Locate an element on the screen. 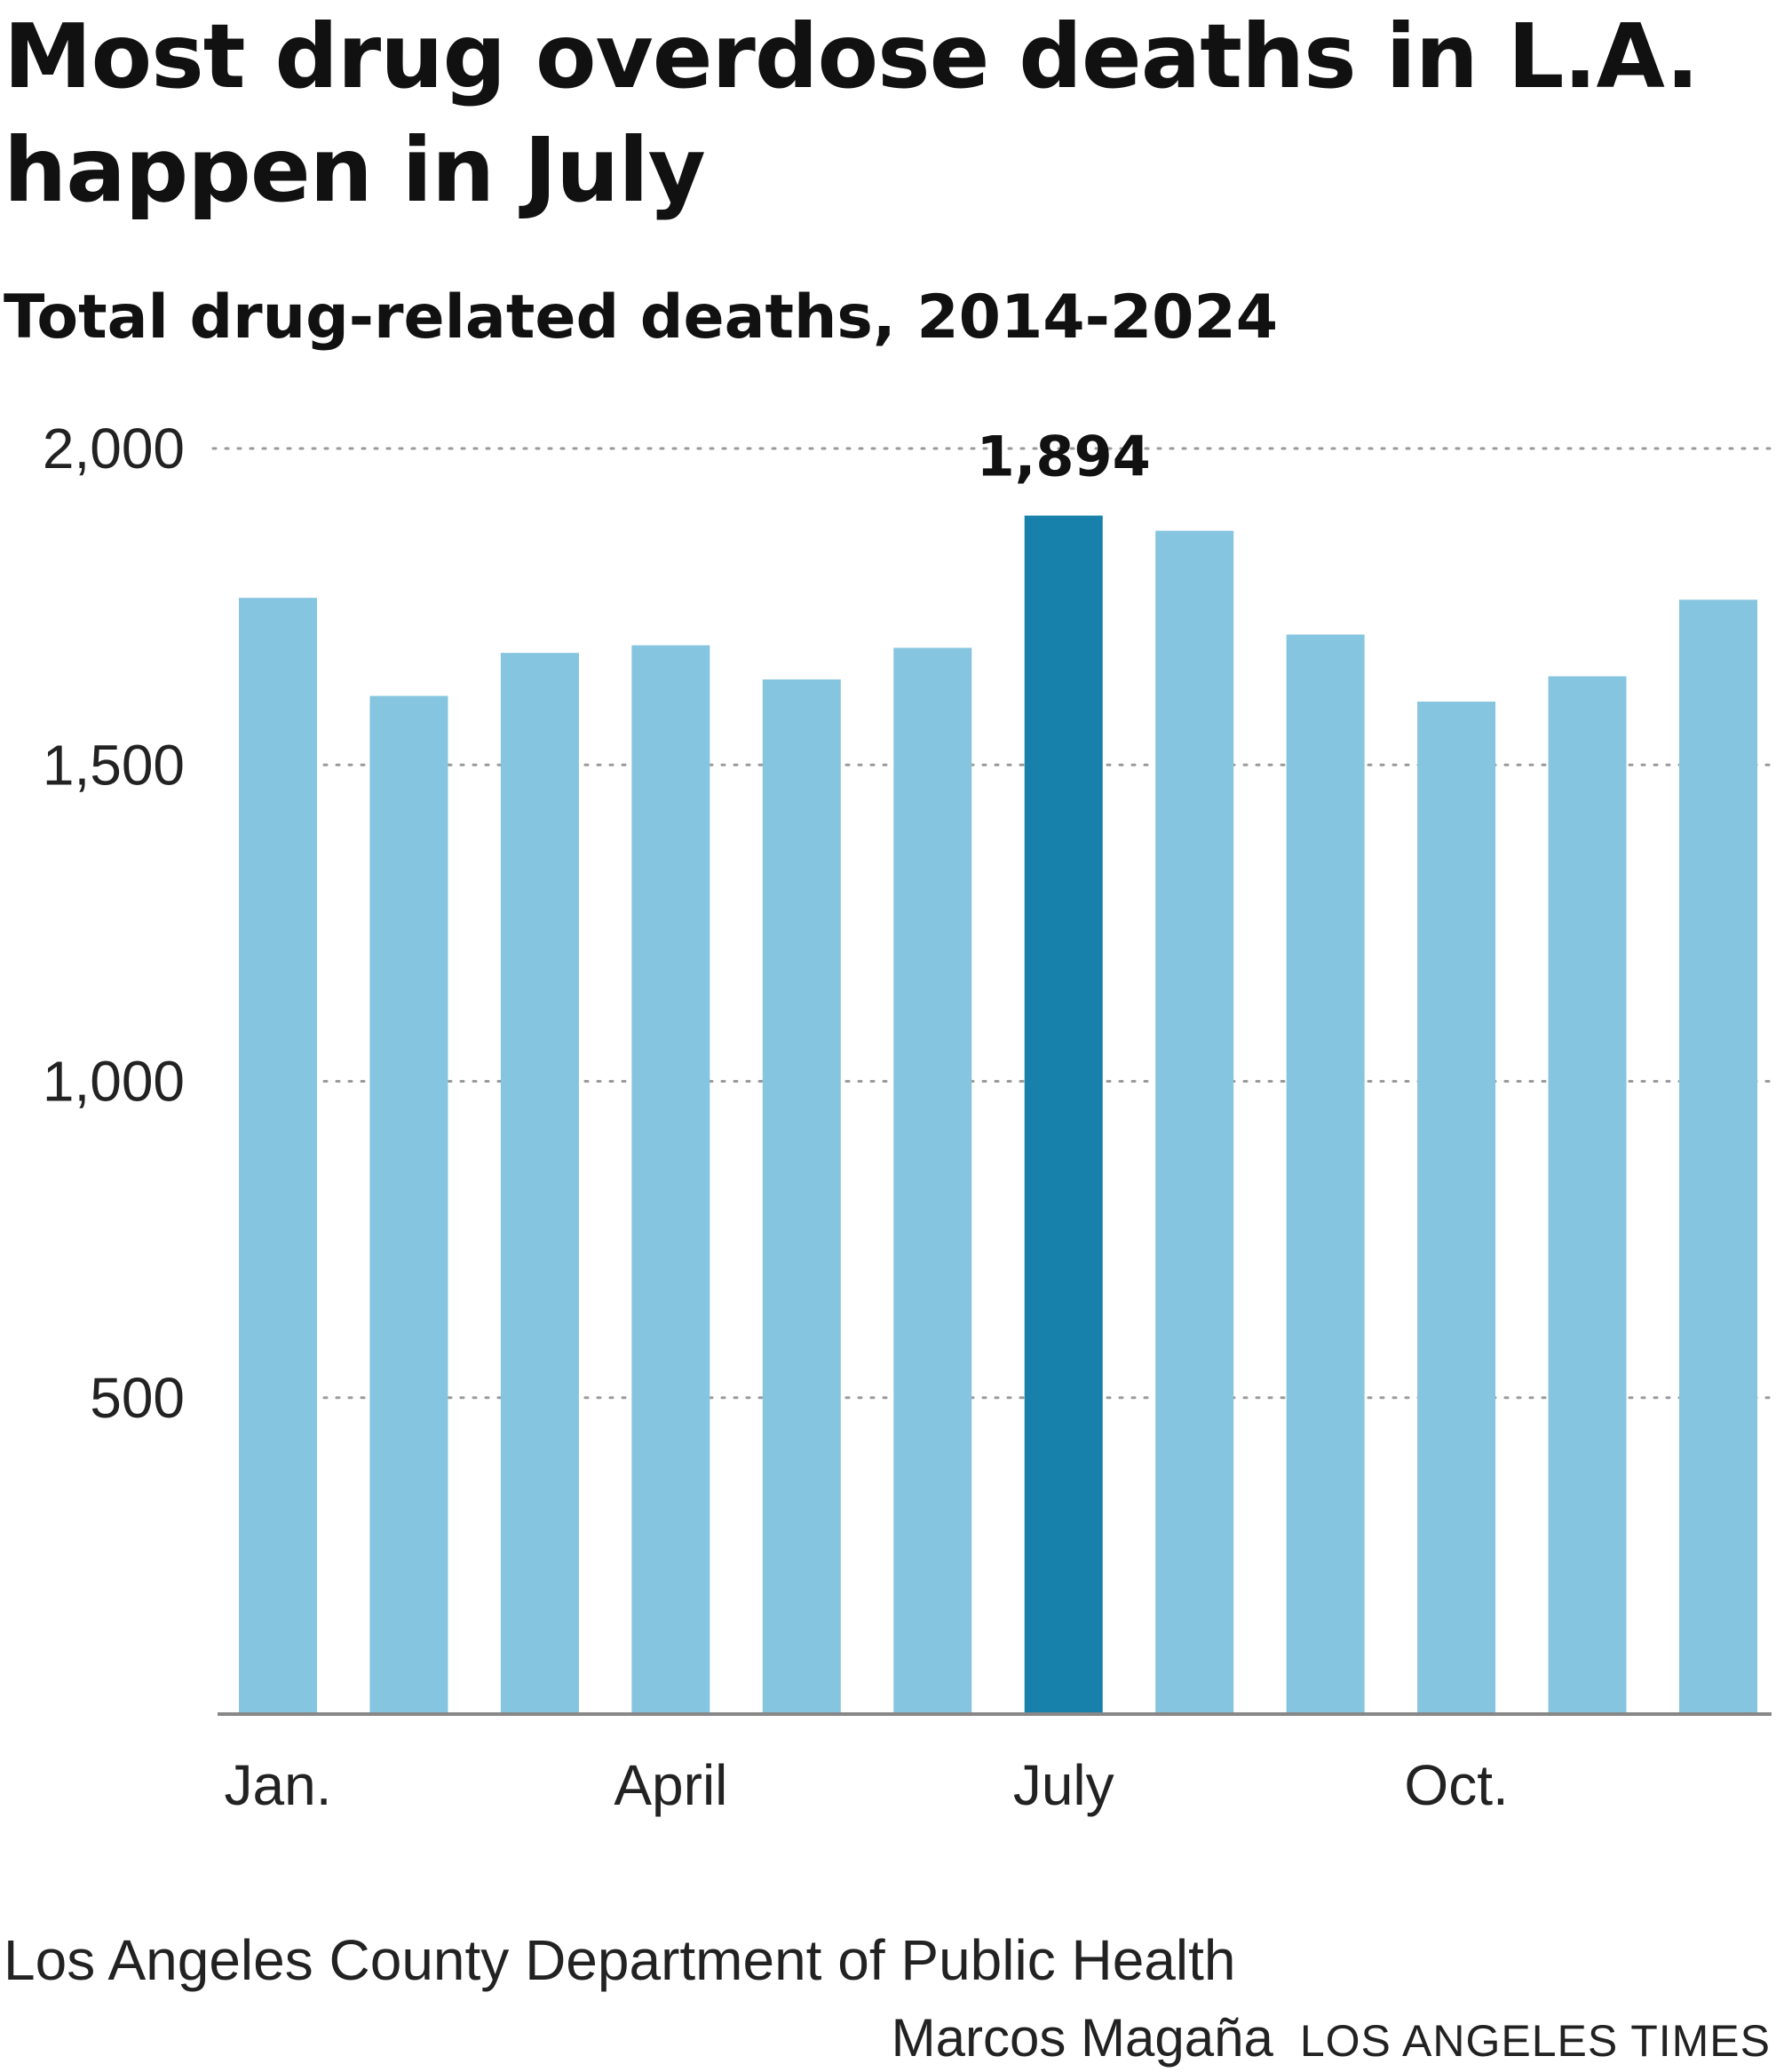 The width and height of the screenshot is (1776, 2072). x-tick-label: April is located at coordinates (670, 1785).